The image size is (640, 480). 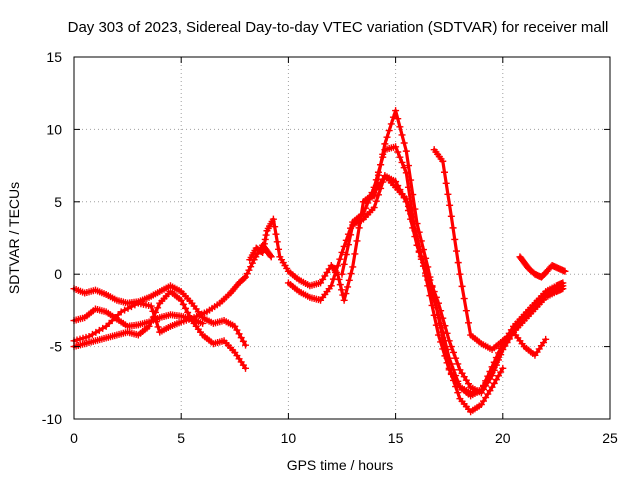 I want to click on x-tick-label: 15, so click(x=396, y=438).